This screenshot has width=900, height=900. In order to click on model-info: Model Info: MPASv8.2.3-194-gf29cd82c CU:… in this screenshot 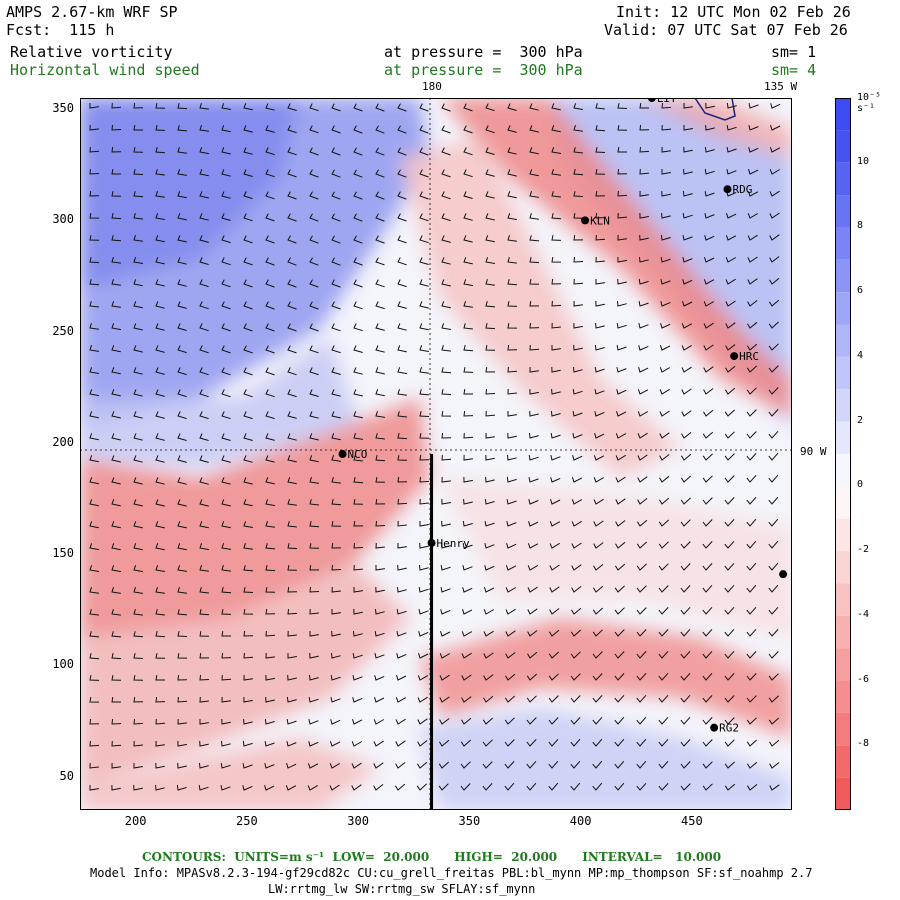, I will do `click(451, 873)`.